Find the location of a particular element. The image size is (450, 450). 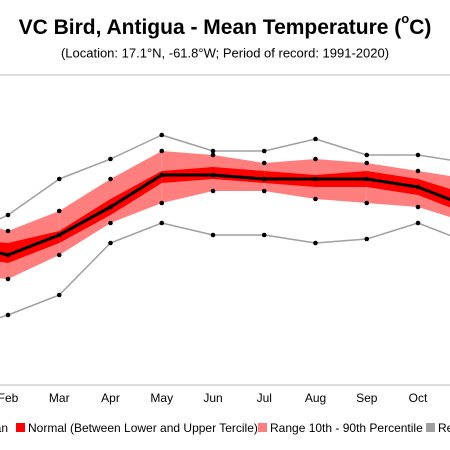

x-tick-label: Aug is located at coordinates (315, 398).